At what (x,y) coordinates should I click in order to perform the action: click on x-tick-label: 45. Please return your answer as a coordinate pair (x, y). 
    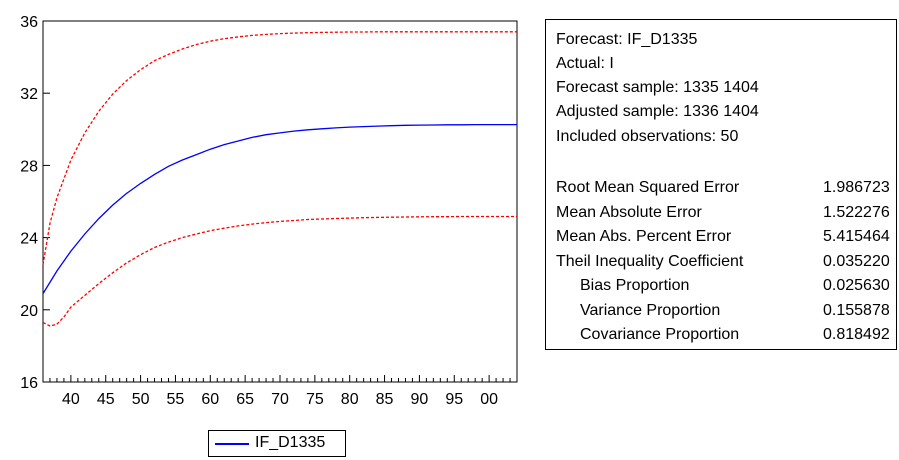
    Looking at the image, I should click on (106, 399).